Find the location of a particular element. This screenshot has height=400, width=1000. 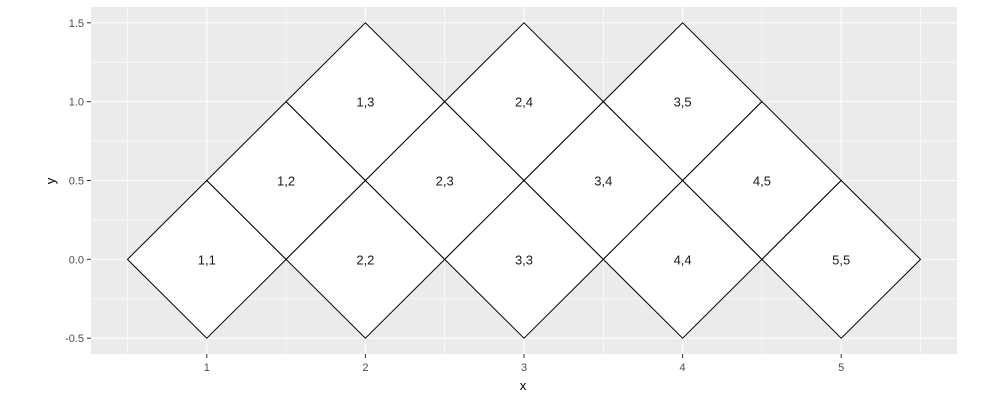

x-axis: 1 2 3 4 5 is located at coordinates (524, 364).